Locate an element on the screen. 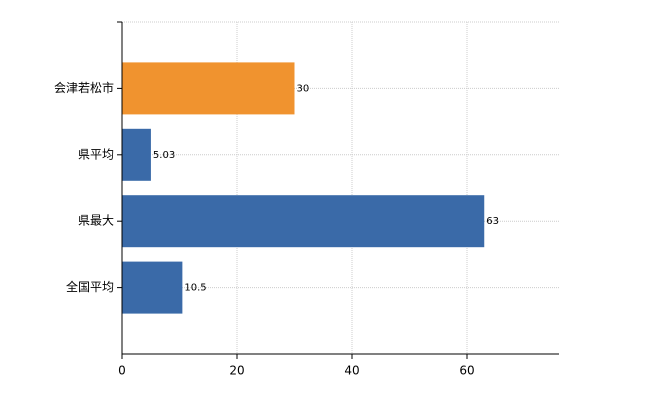 The image size is (650, 400). y-tick-label: 会津若松市 is located at coordinates (84, 87).